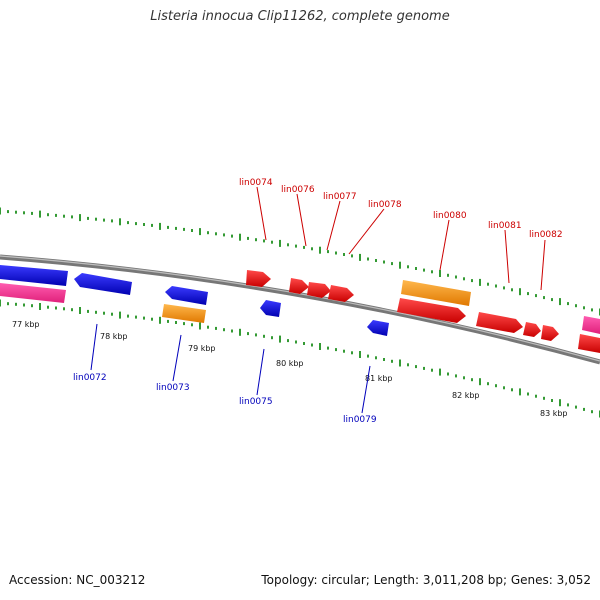 Image resolution: width=600 pixels, height=600 pixels. What do you see at coordinates (77, 580) in the screenshot?
I see `accession-text: Accession: NC_003212` at bounding box center [77, 580].